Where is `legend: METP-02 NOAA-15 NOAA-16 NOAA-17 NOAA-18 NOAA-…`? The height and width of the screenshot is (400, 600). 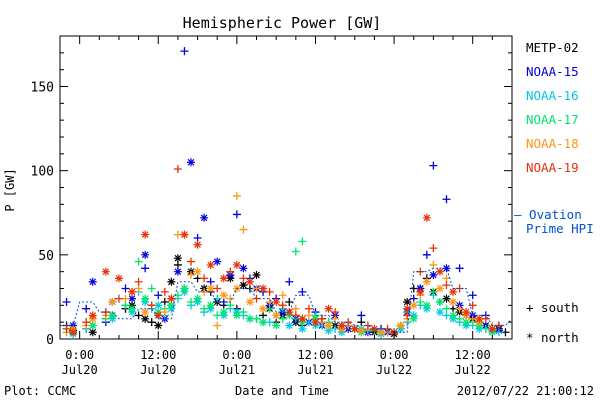
legend: METP-02 NOAA-15 NOAA-16 NOAA-17 NOAA-18 NOAA-… is located at coordinates (554, 192).